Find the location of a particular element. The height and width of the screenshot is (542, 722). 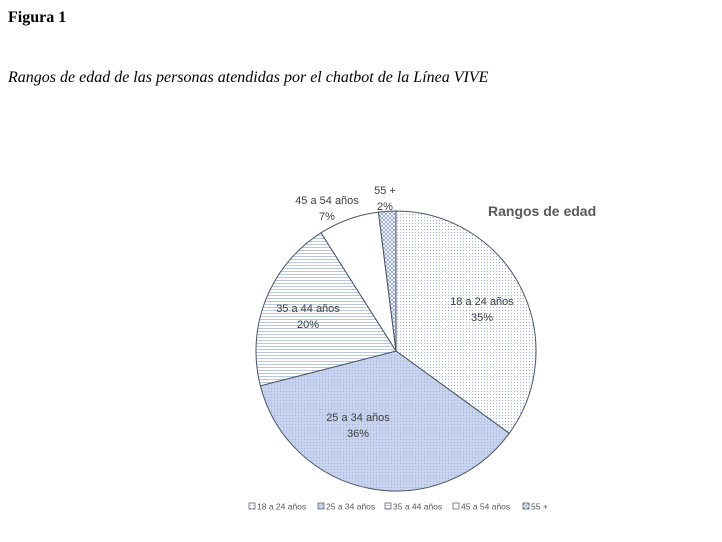

slice-value-label: 7% is located at coordinates (327, 217).